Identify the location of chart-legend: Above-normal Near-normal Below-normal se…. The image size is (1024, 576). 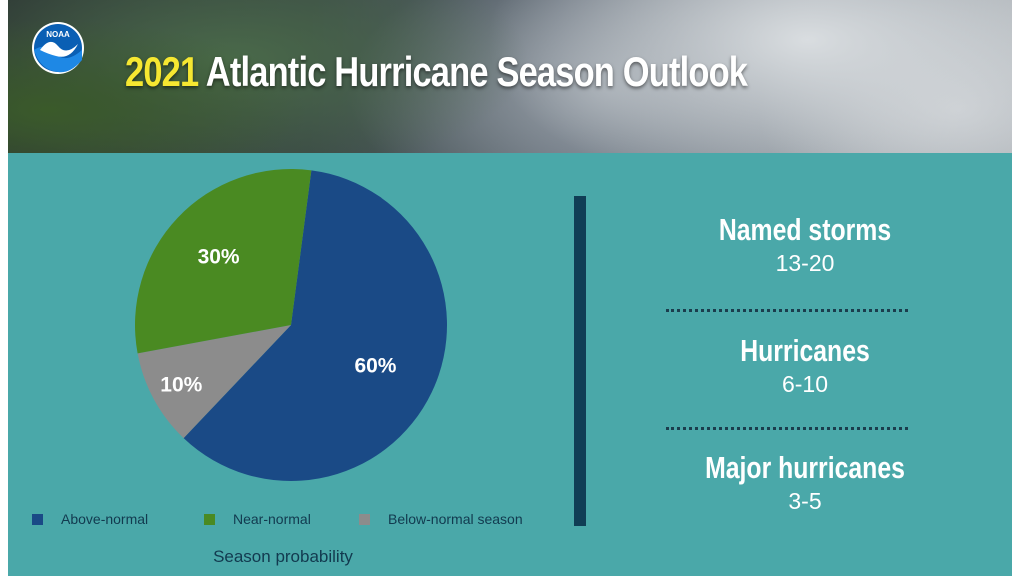
(288, 521).